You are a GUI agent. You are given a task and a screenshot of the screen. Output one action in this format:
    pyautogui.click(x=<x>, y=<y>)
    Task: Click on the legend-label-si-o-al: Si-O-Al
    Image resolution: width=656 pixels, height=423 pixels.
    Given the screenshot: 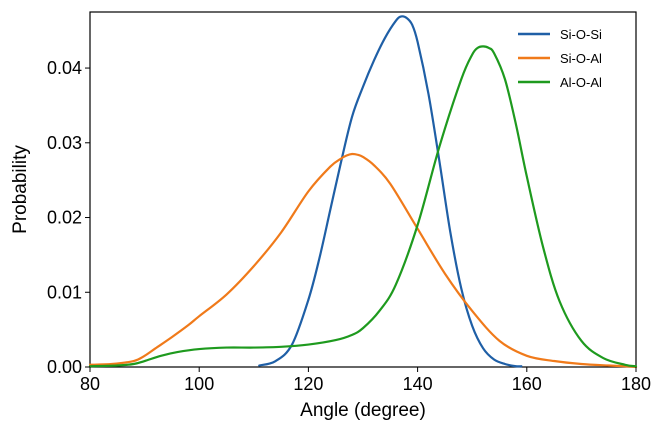 What is the action you would take?
    pyautogui.click(x=581, y=58)
    